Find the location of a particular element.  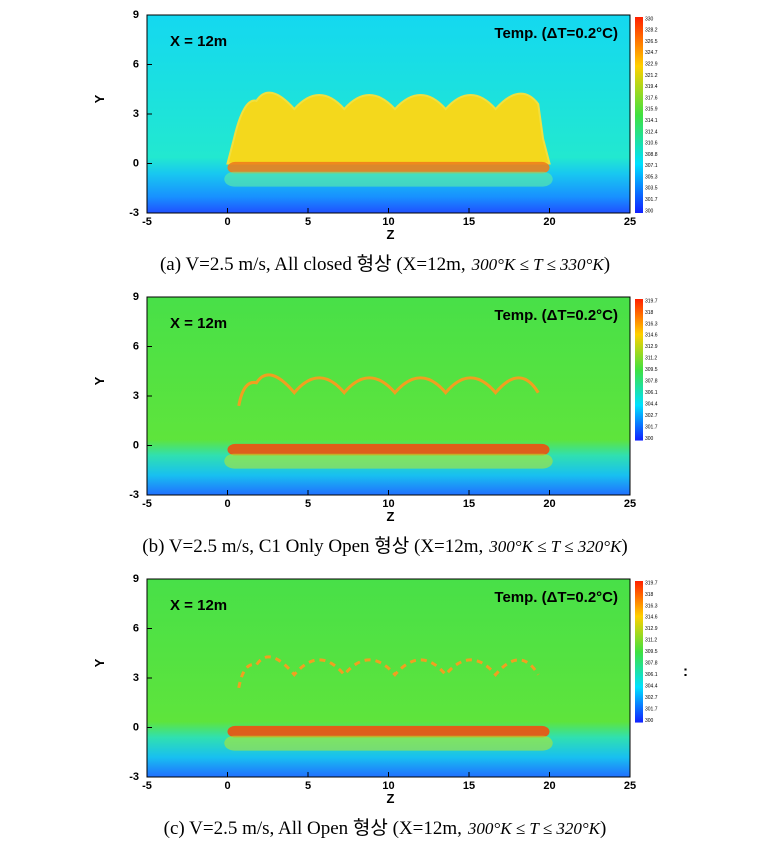

colorbar-label: 330 is located at coordinates (649, 19).